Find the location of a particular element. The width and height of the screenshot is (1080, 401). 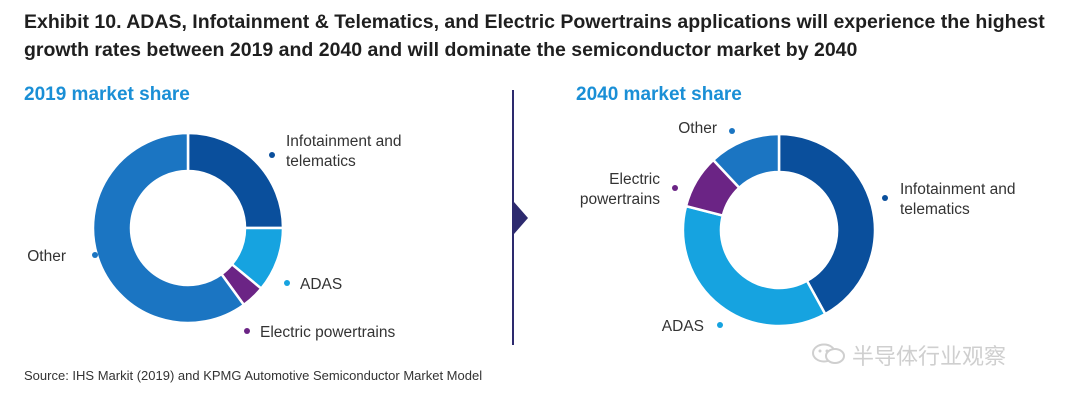

chart-title-2040: 2040 market share is located at coordinates (659, 94).